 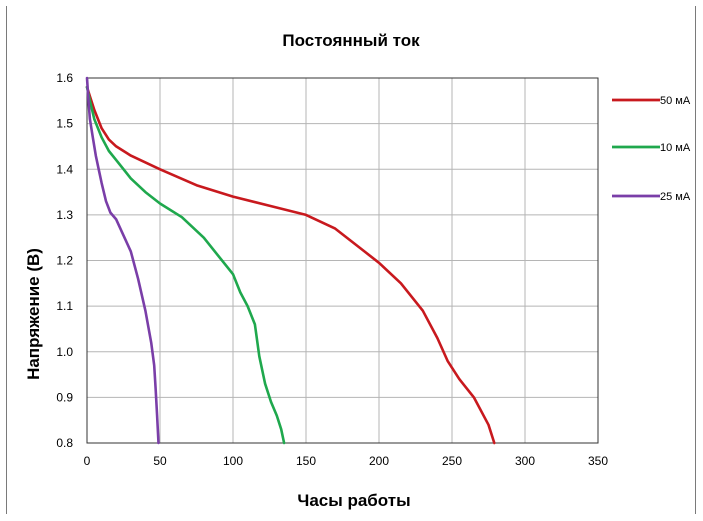 I want to click on y-tick-label: 1.3, so click(x=64, y=215).